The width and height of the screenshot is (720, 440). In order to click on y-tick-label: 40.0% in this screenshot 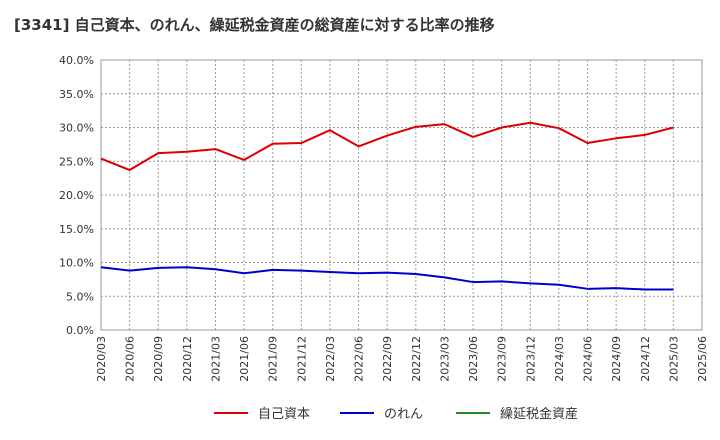, I will do `click(76, 60)`.